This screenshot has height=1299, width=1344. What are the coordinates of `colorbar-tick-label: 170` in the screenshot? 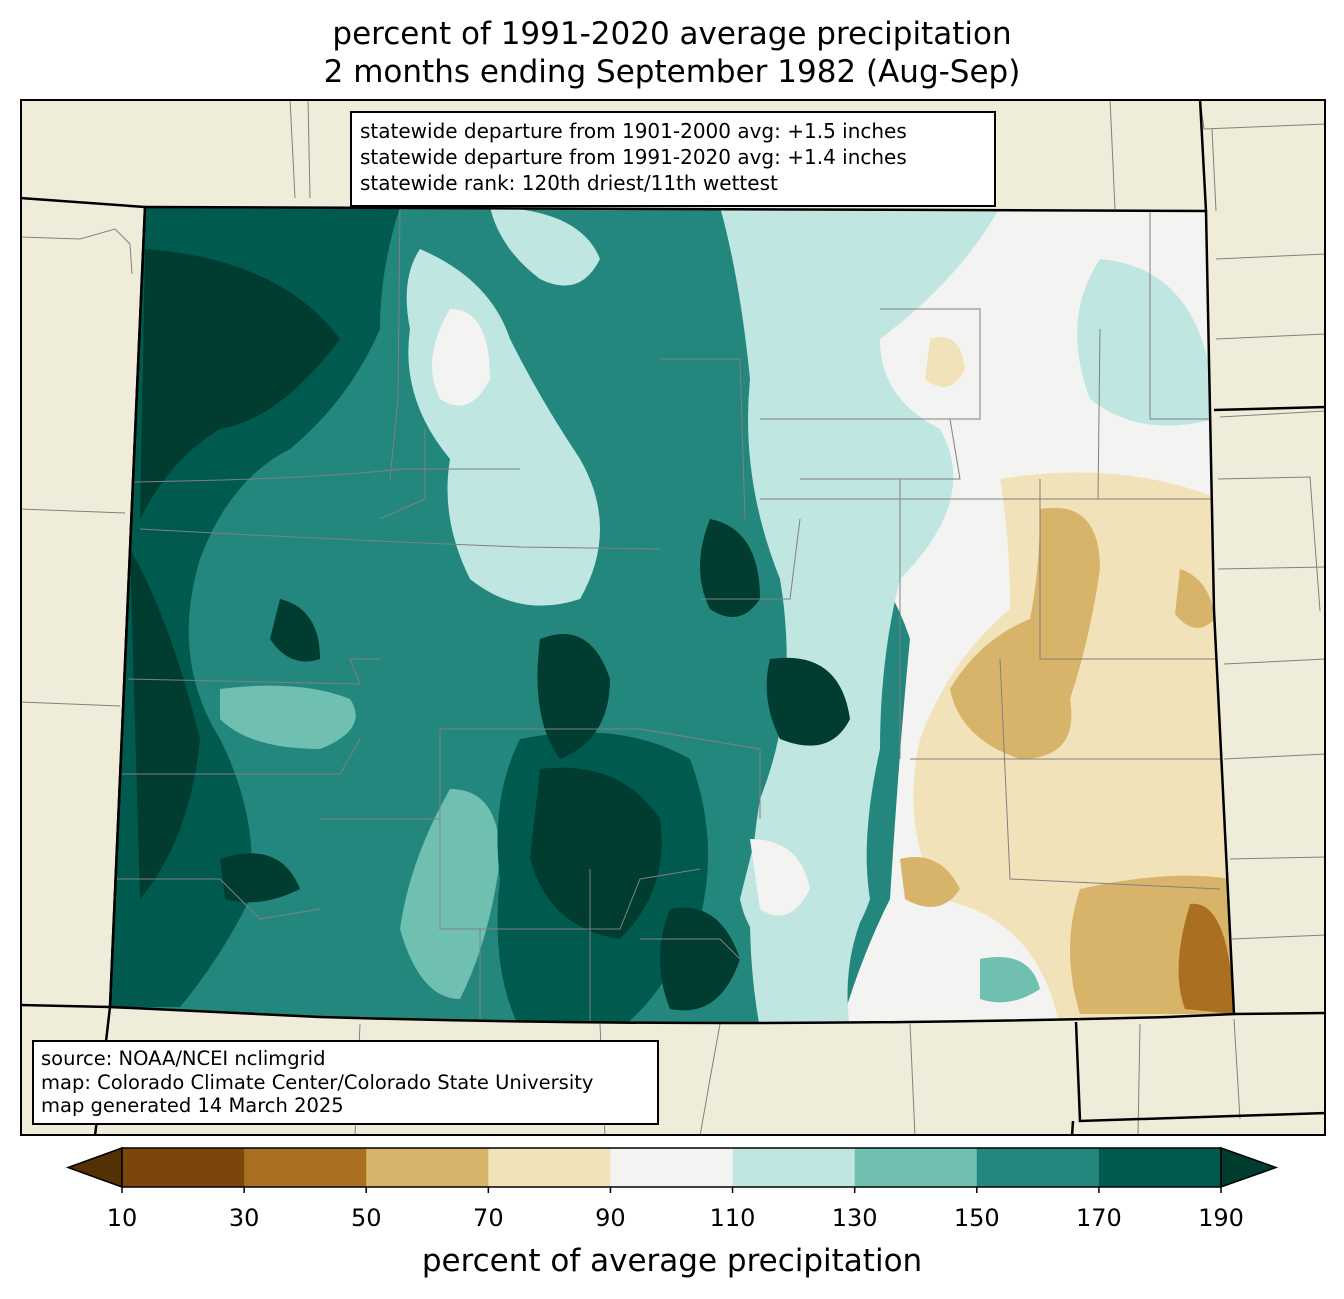 It's located at (1098, 1218).